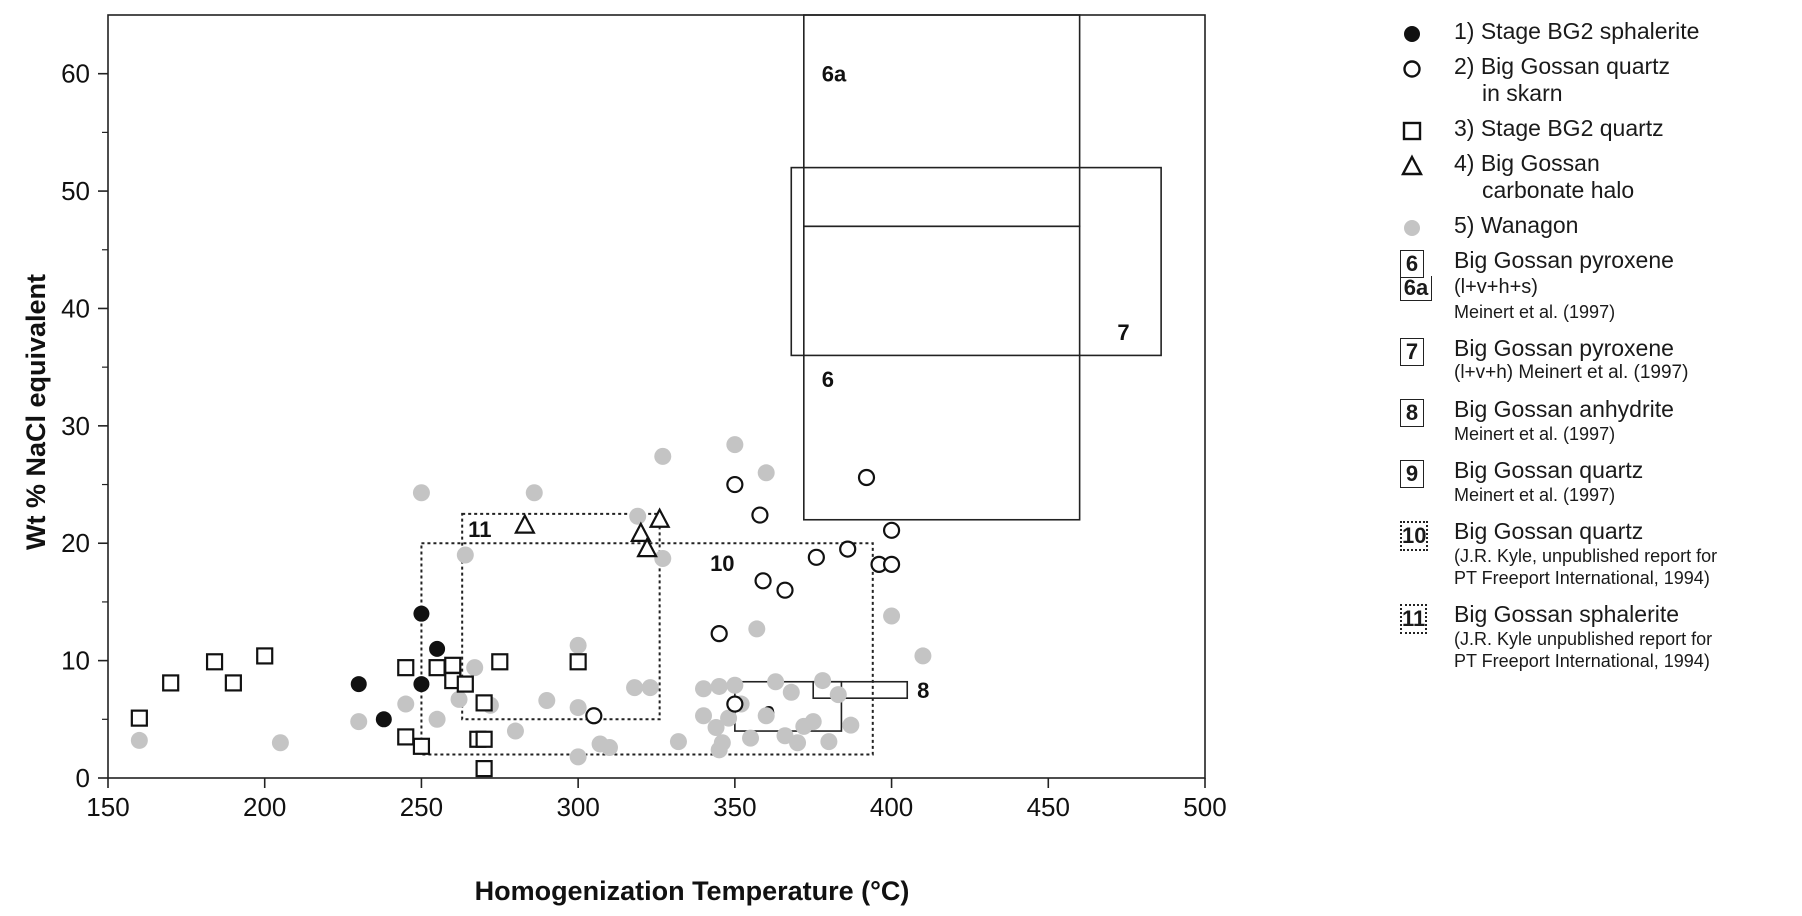 The height and width of the screenshot is (916, 1802). What do you see at coordinates (834, 74) in the screenshot?
I see `region-label-6a: 6a` at bounding box center [834, 74].